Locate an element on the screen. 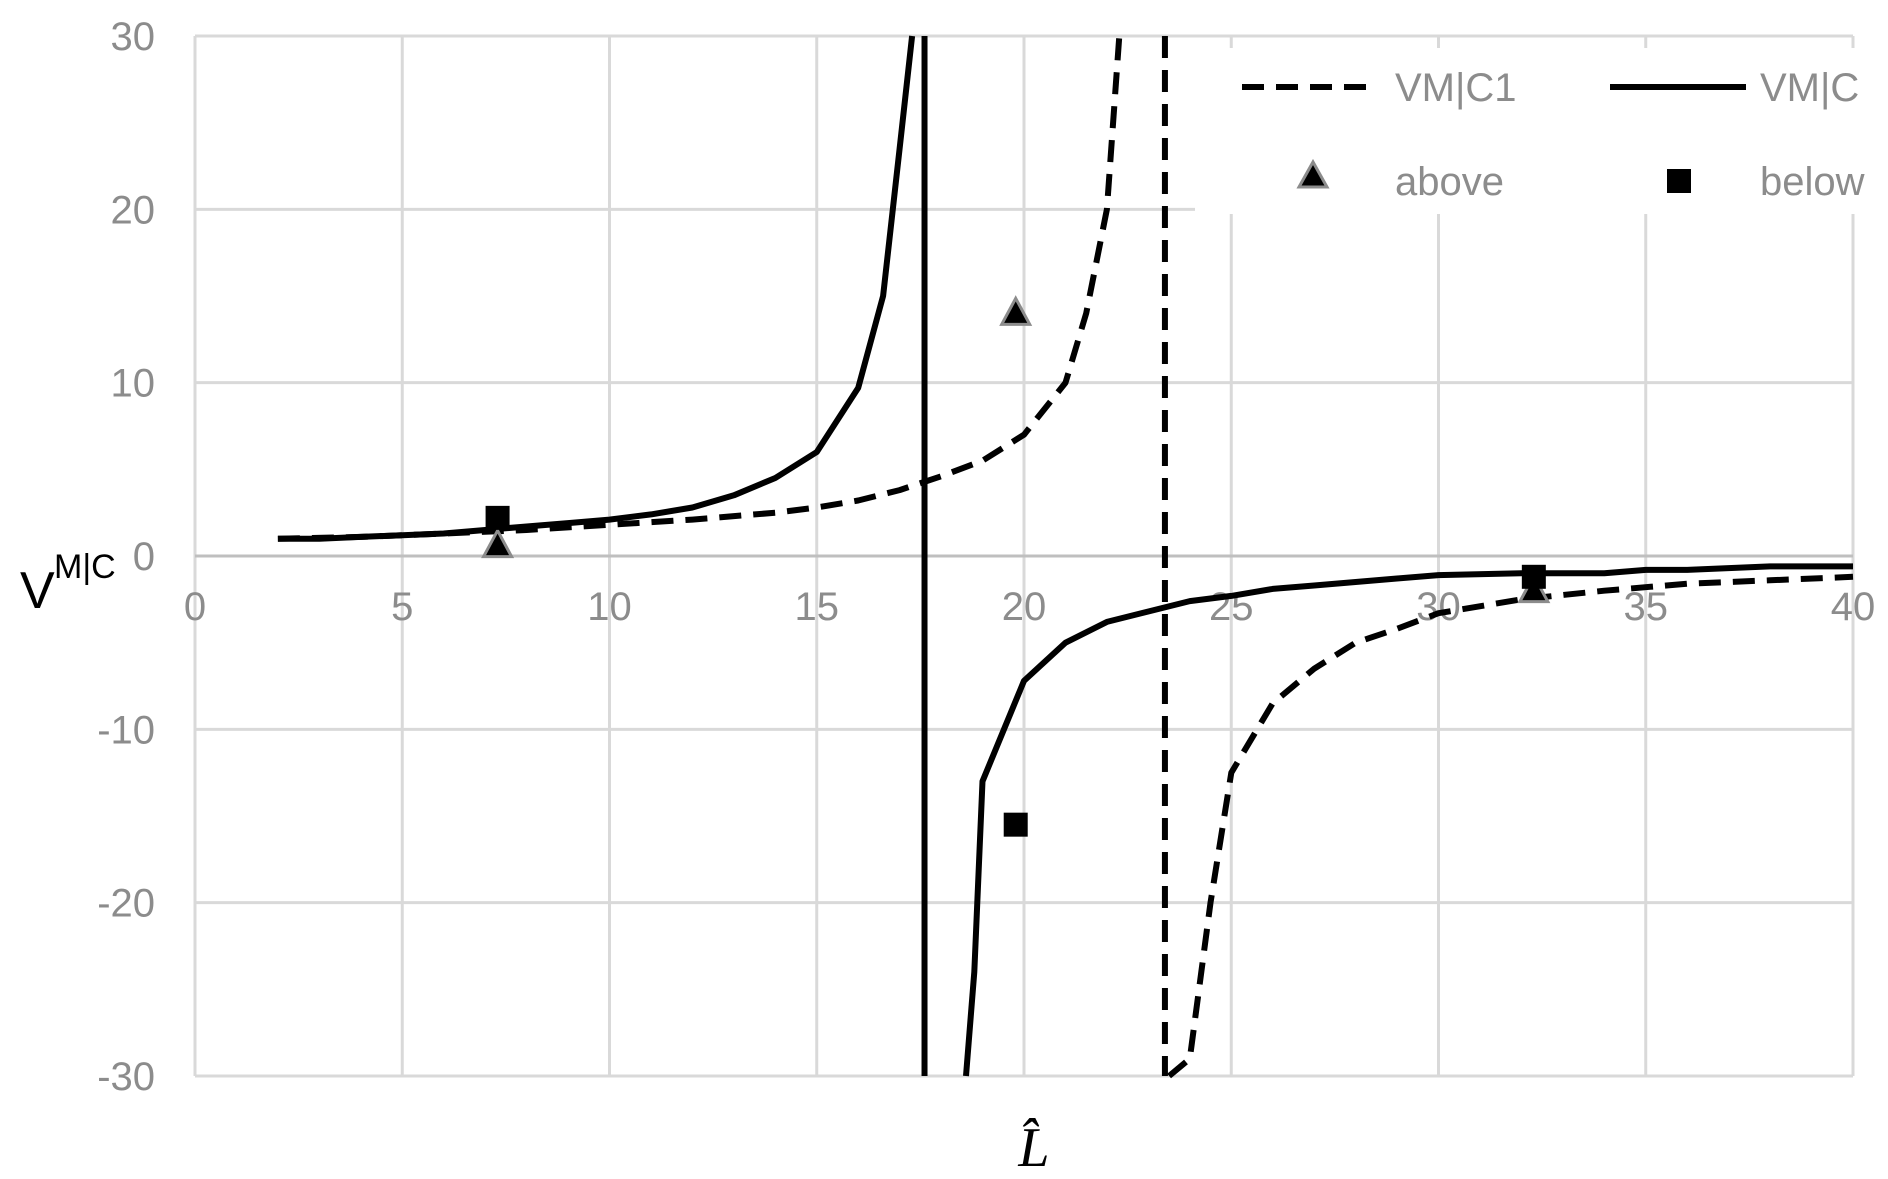 Image resolution: width=1888 pixels, height=1179 pixels. legend-label-vm-c: VM|C is located at coordinates (1809, 88).